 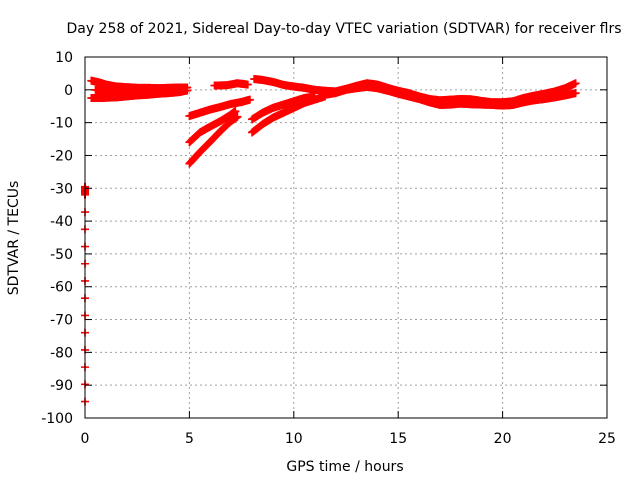 What do you see at coordinates (61, 321) in the screenshot?
I see `y-tick-label: -70` at bounding box center [61, 321].